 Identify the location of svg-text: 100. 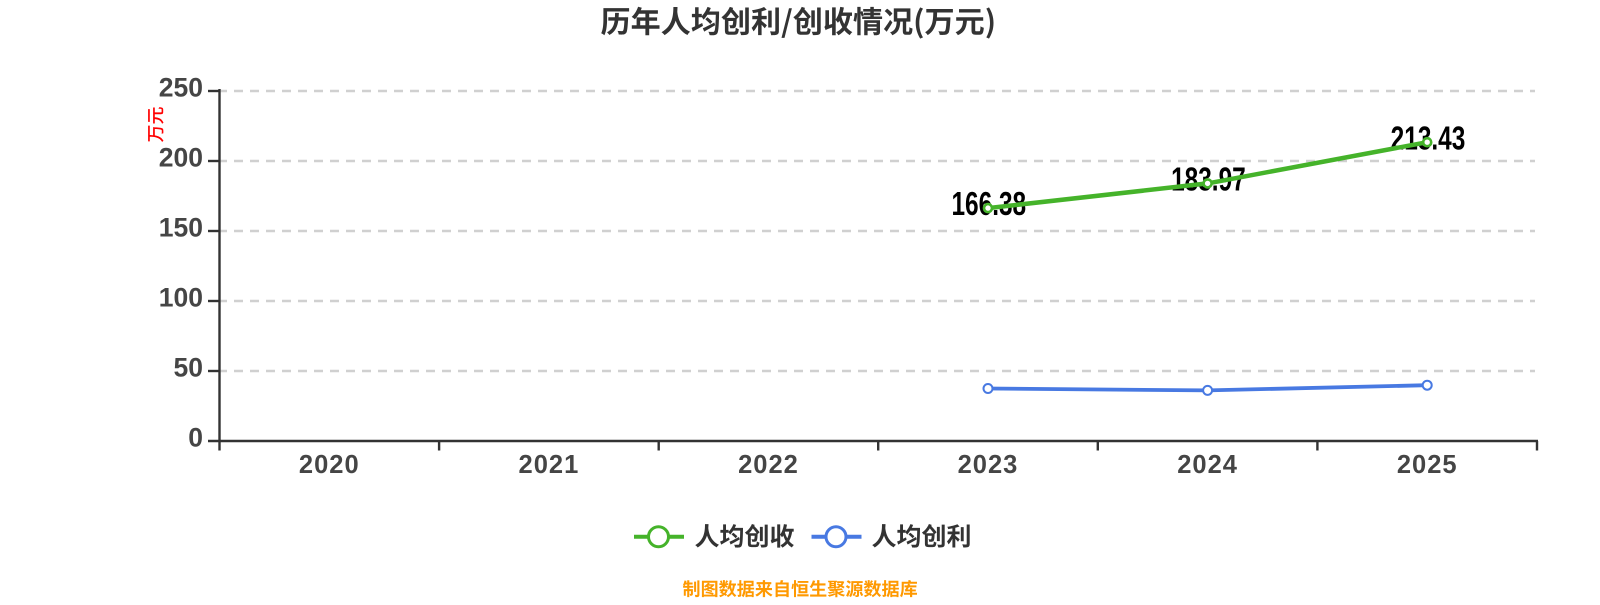
(181, 298).